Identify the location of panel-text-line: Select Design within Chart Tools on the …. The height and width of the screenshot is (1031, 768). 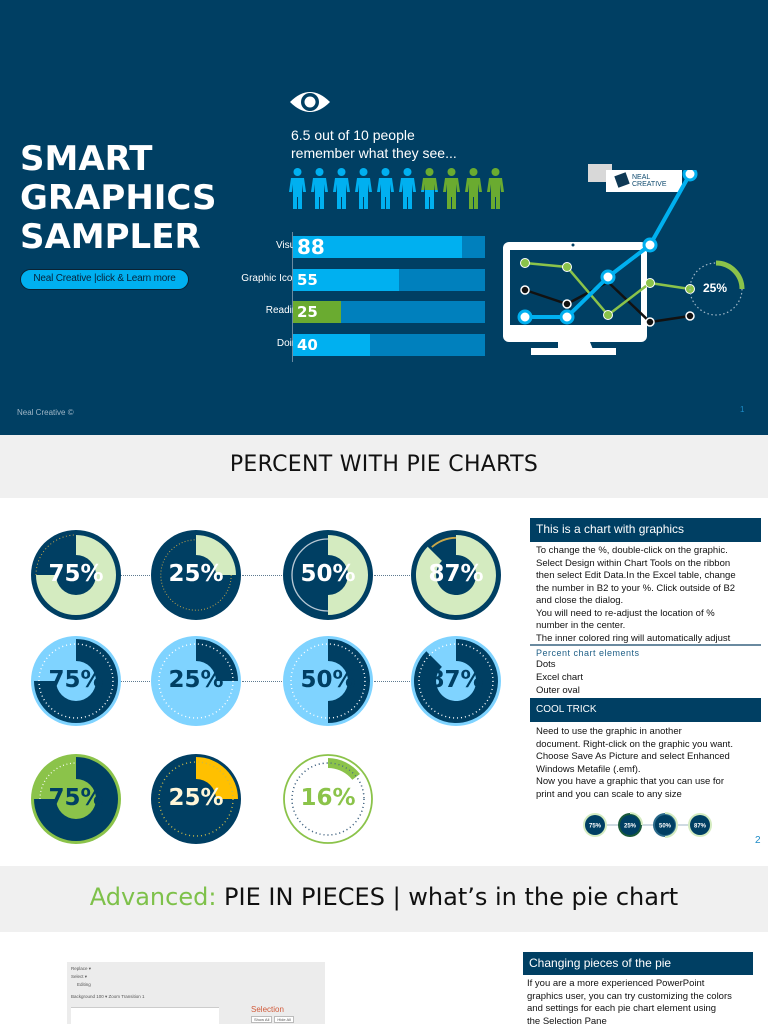
(633, 563).